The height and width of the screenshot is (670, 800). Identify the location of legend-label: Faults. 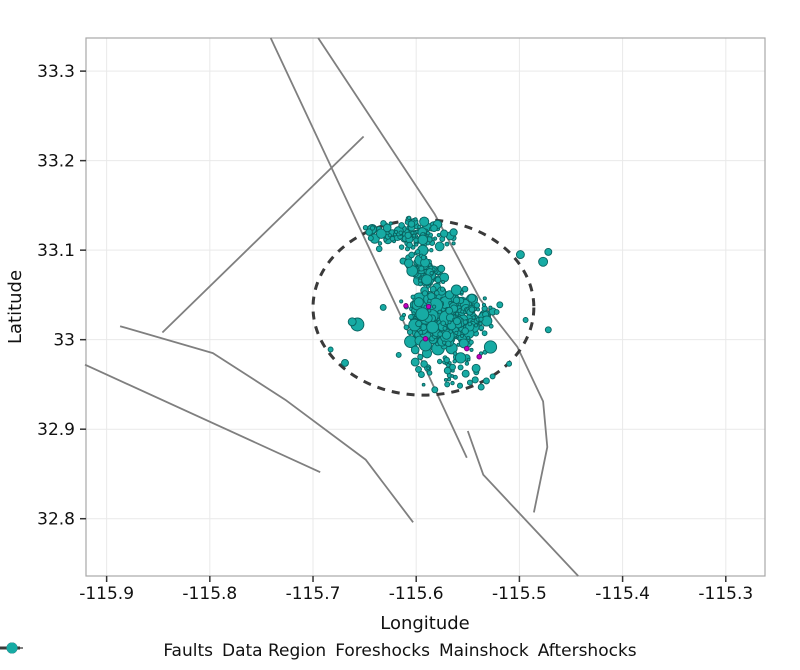
(188, 651).